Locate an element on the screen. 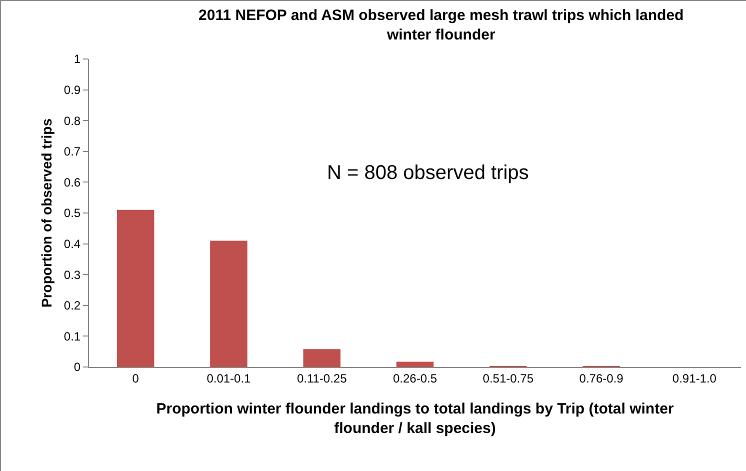 The width and height of the screenshot is (746, 471). y-tick-label: 0.6 is located at coordinates (72, 182).